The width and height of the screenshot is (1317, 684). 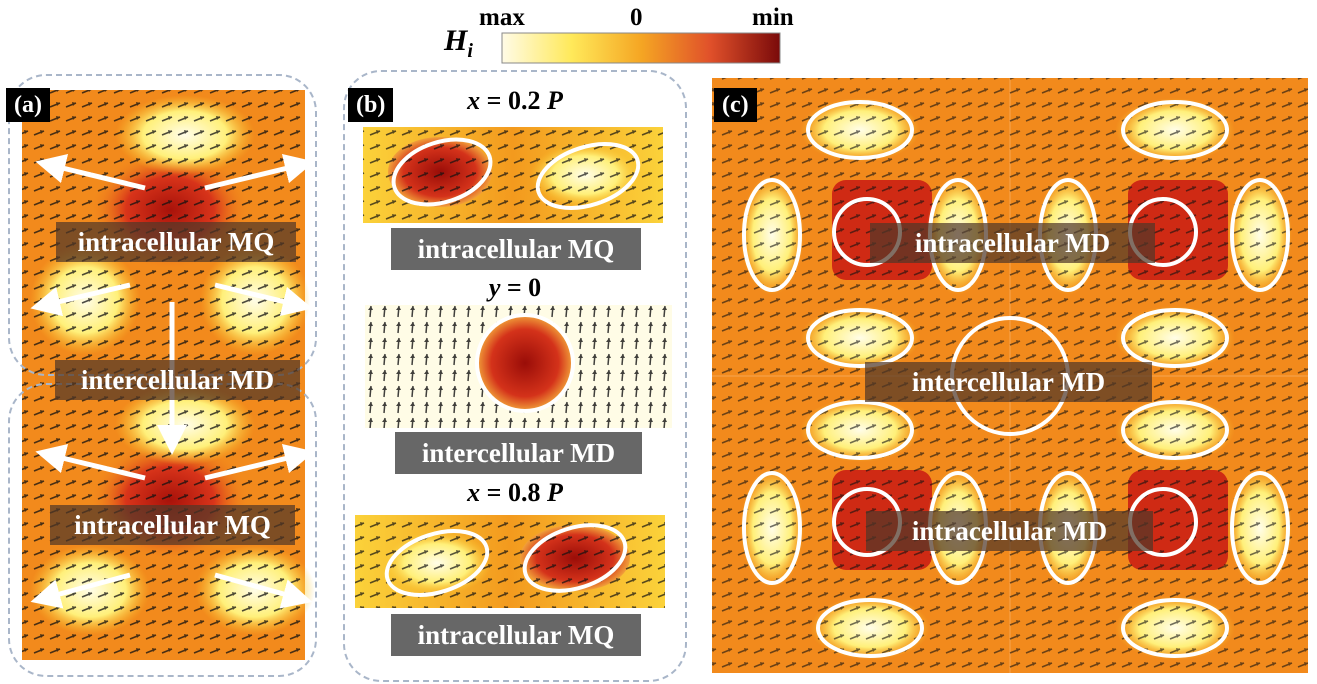 What do you see at coordinates (636, 17) in the screenshot?
I see `colorbar-zero-label: 0` at bounding box center [636, 17].